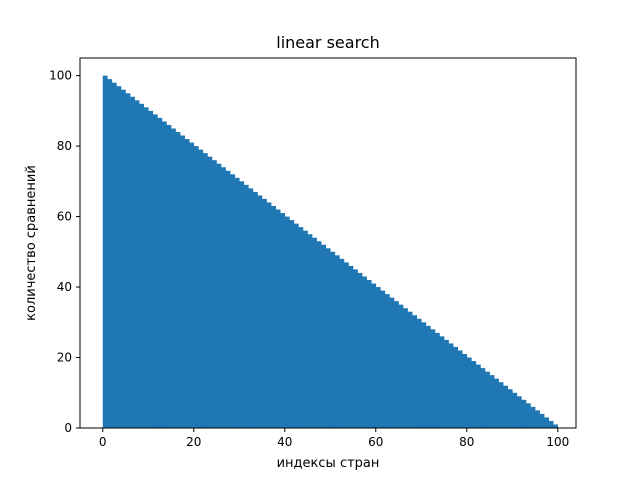  I want to click on y-tick-label: 0, so click(68, 428).